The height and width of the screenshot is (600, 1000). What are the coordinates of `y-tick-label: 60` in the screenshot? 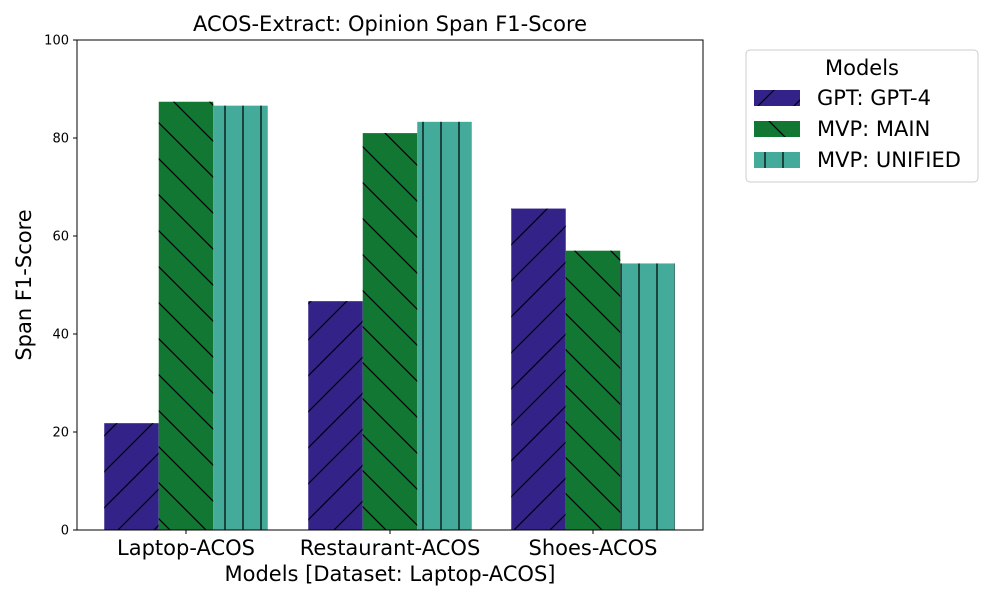 It's located at (60, 237).